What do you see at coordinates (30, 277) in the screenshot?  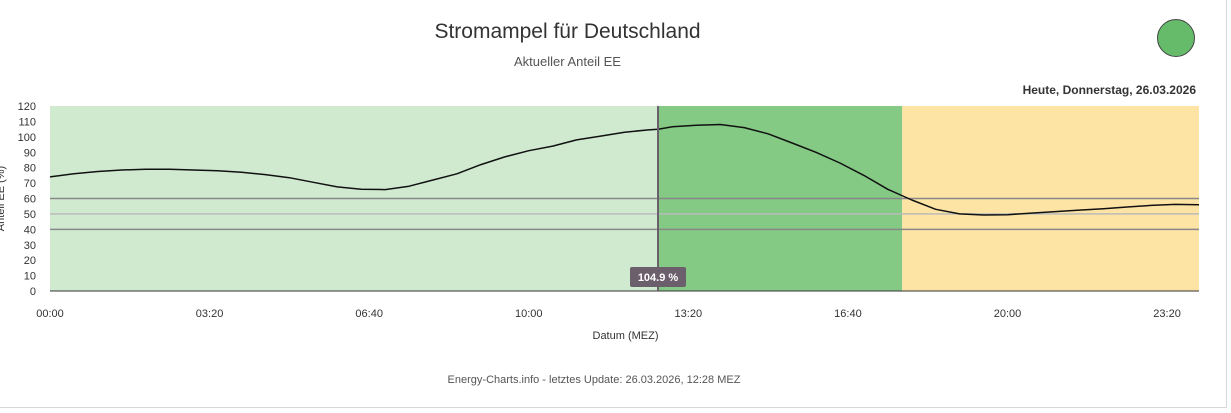 I see `y-tick-label: 10` at bounding box center [30, 277].